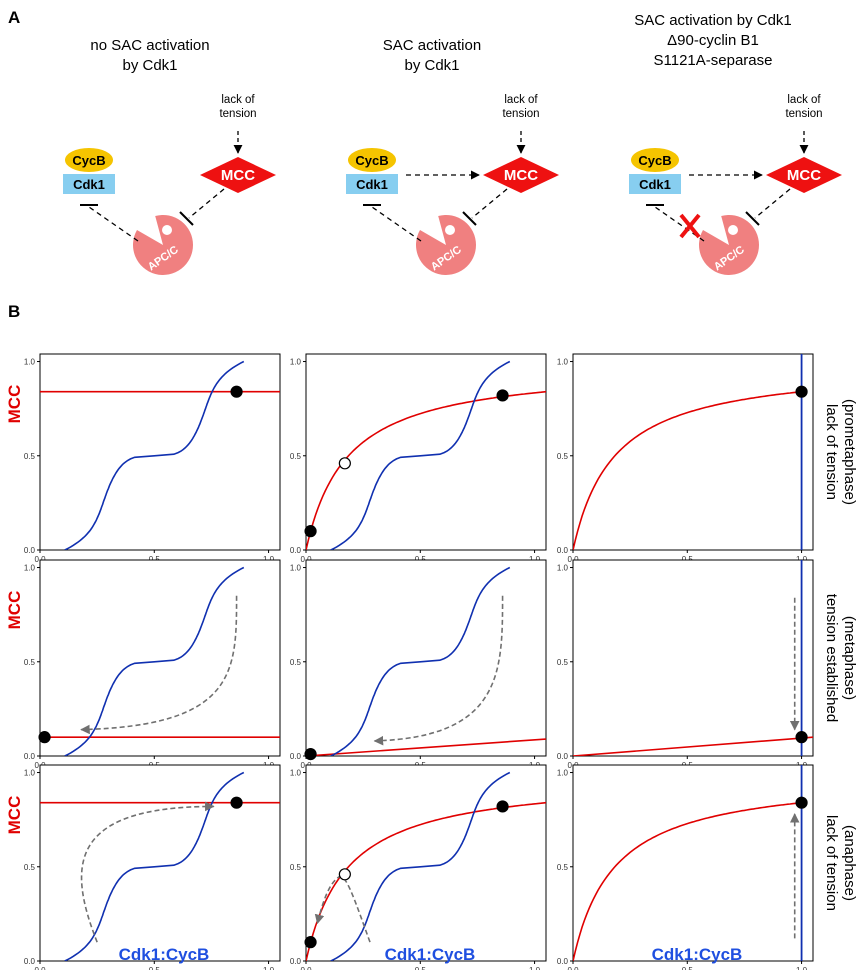 The height and width of the screenshot is (970, 858). What do you see at coordinates (14, 17) in the screenshot?
I see `panel-a-letter: A` at bounding box center [14, 17].